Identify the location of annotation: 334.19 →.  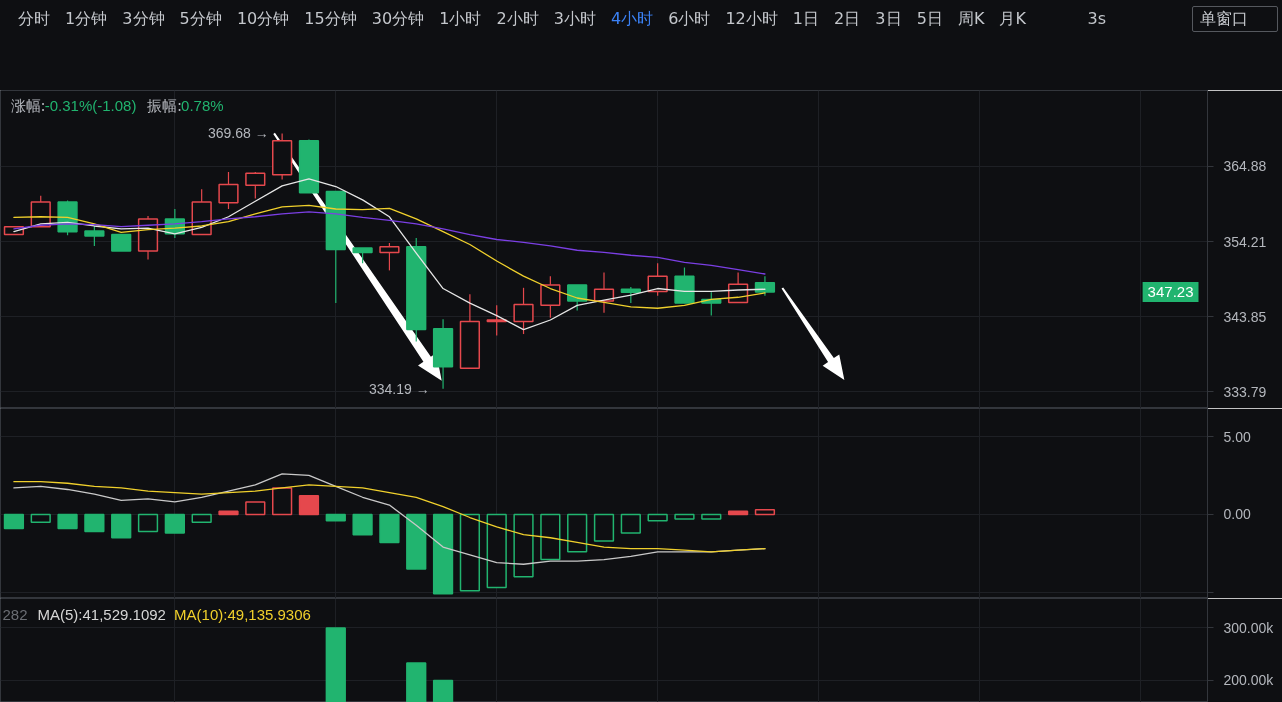
(399, 388).